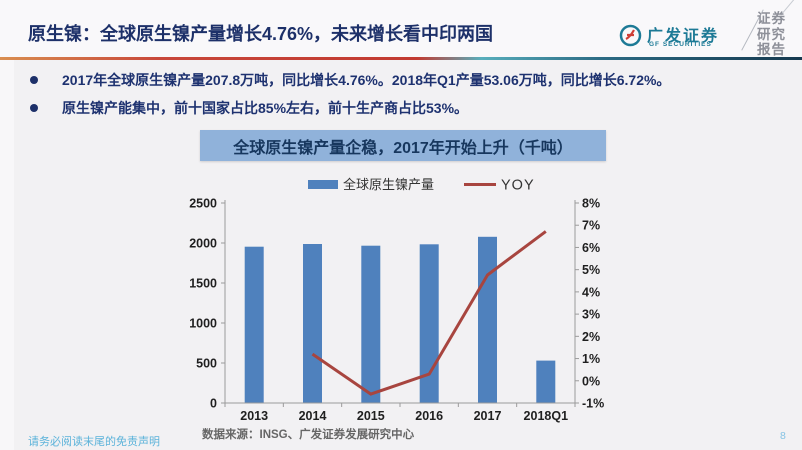 The height and width of the screenshot is (450, 802). I want to click on left-axis-label: 0, so click(213, 404).